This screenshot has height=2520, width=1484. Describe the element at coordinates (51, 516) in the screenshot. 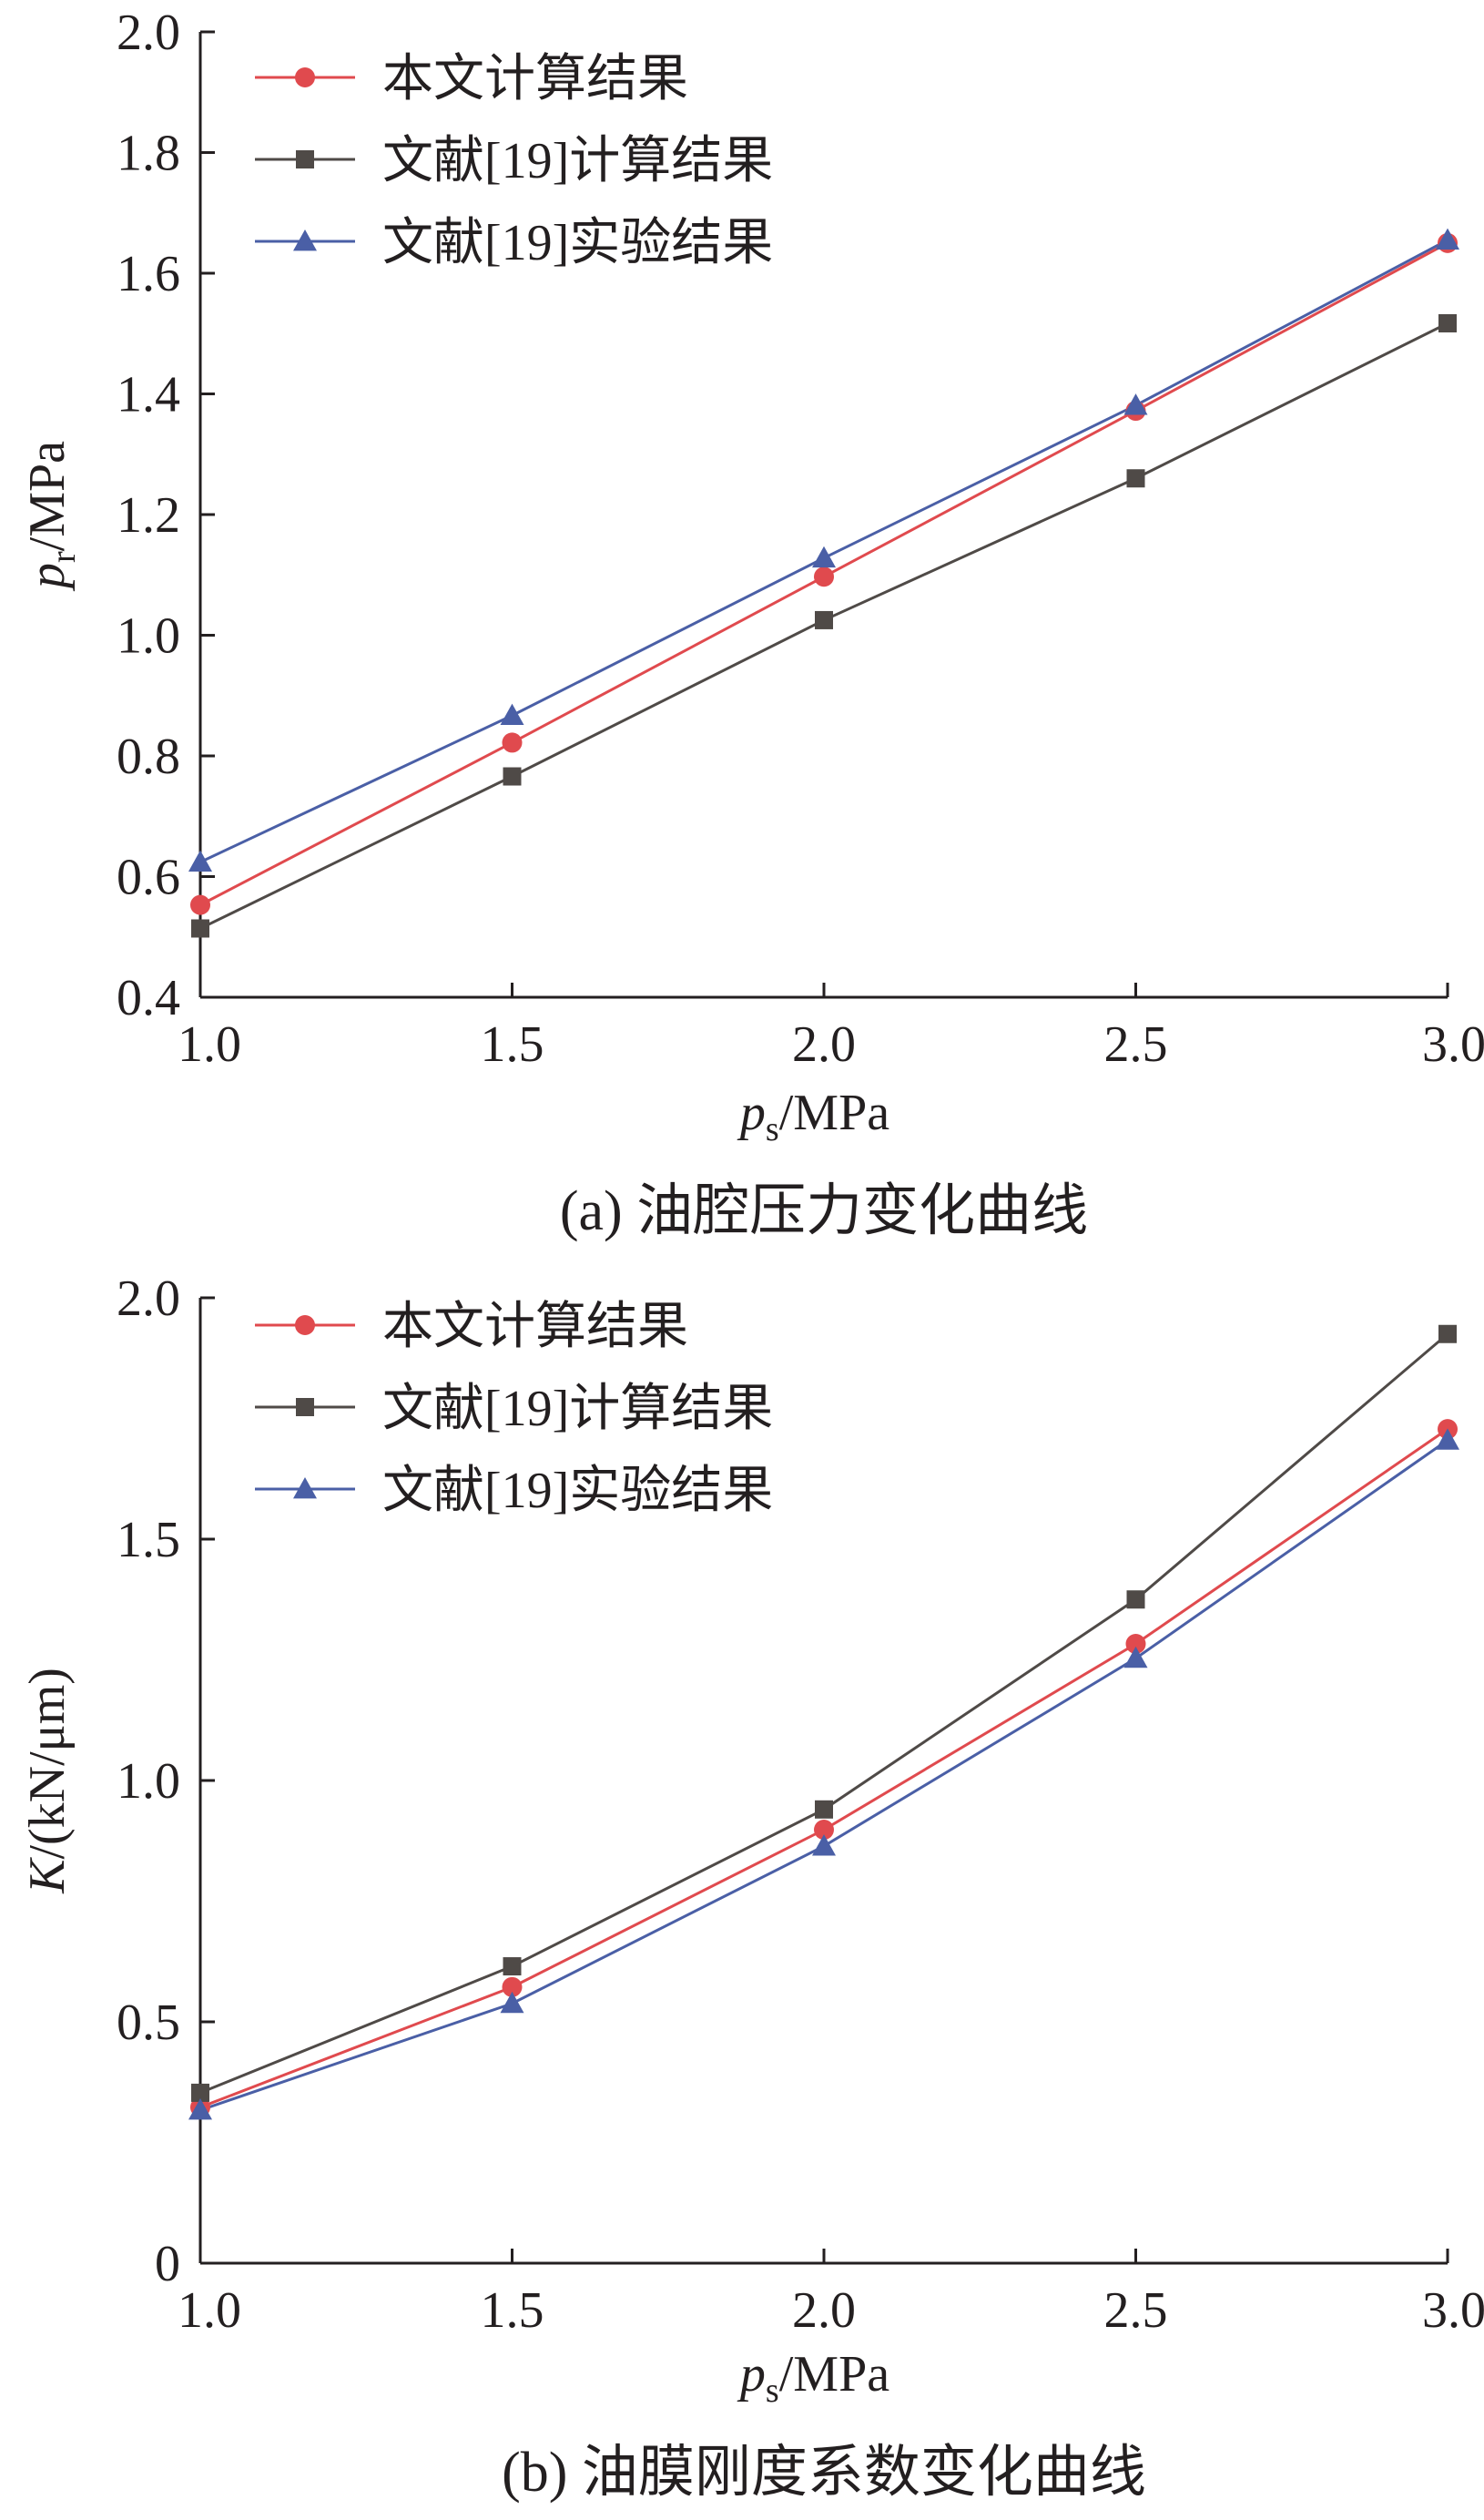

I see `y-axis-label: pr/MPa` at that location.